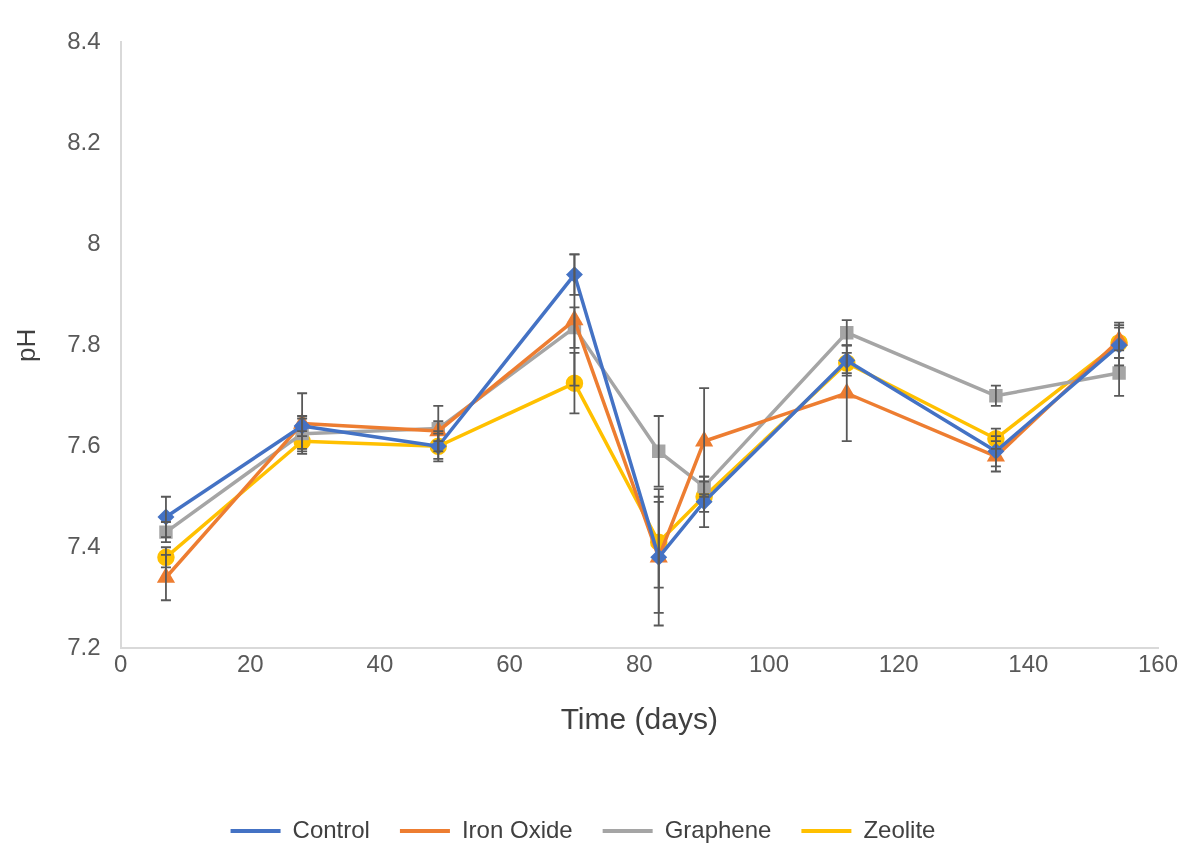 This screenshot has height=863, width=1201. I want to click on x-tick-label: 160, so click(1158, 664).